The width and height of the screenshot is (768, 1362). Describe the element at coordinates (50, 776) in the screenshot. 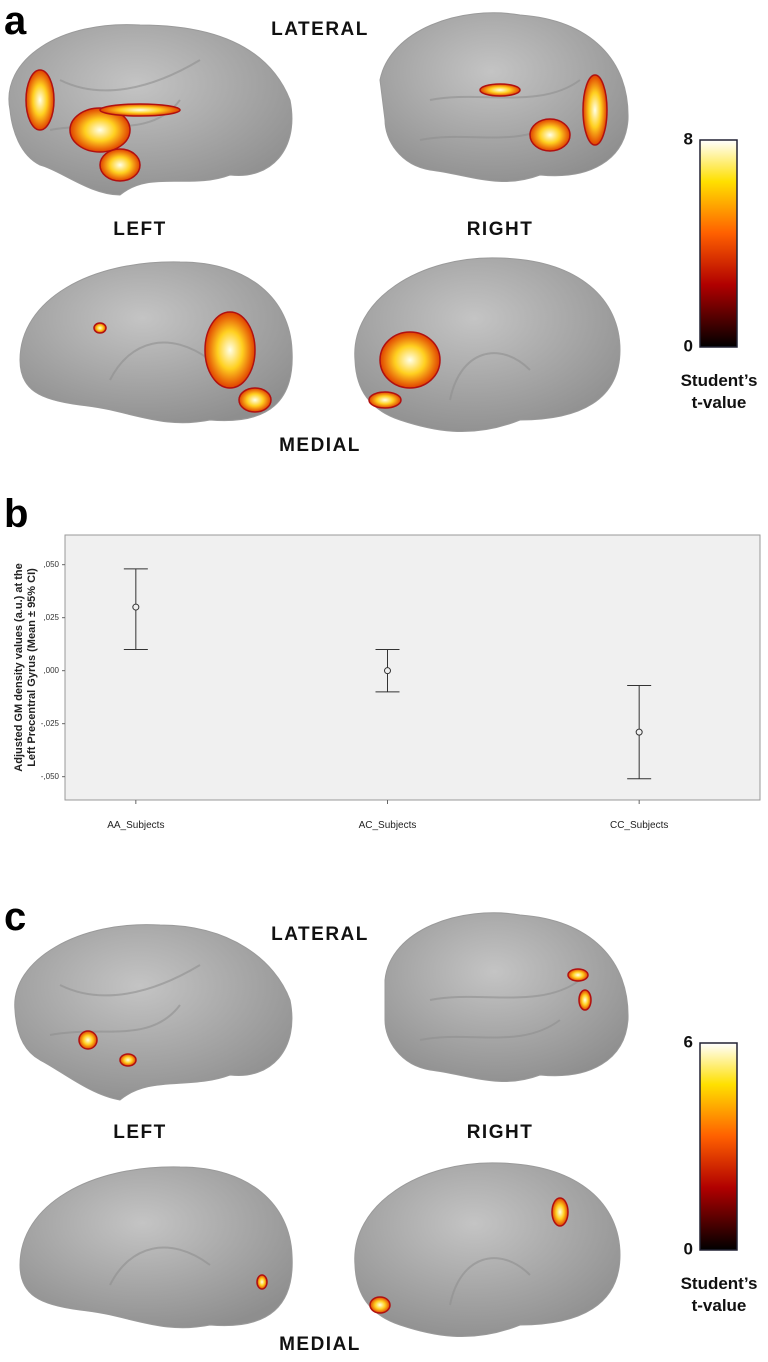

I see `y-tick-label: -,050` at that location.